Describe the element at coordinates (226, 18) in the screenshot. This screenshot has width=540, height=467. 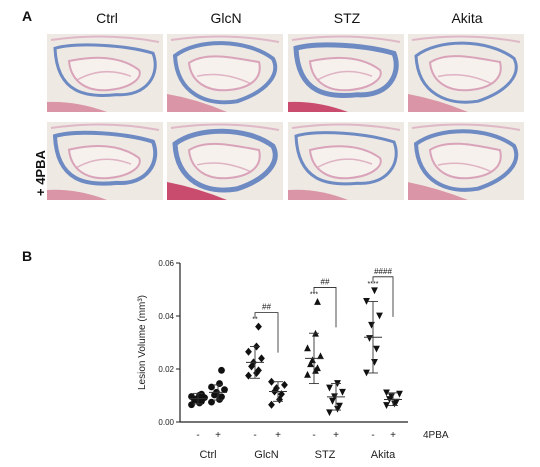
I see `column-label-glcn: GlcN` at that location.